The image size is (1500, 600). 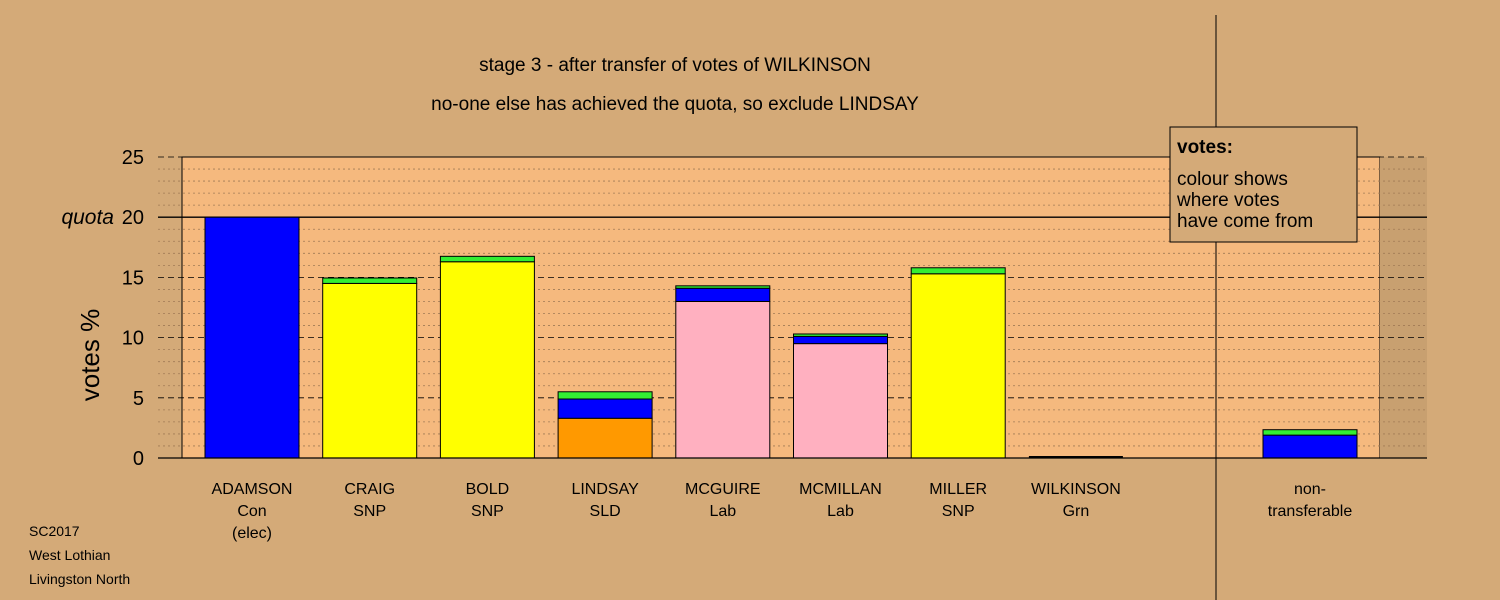 What do you see at coordinates (252, 489) in the screenshot?
I see `x-label-adamson-0: ADAMSON` at bounding box center [252, 489].